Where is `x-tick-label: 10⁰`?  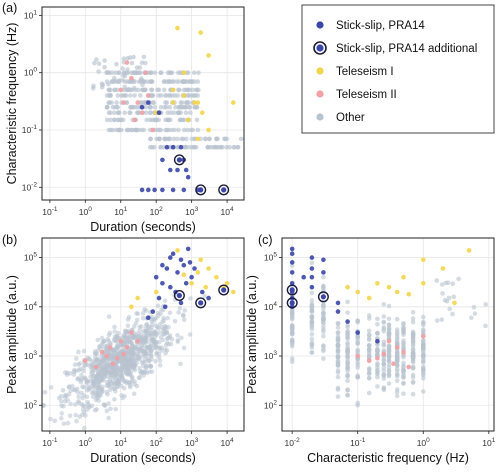 x-tick-label: 10⁰ is located at coordinates (85, 442).